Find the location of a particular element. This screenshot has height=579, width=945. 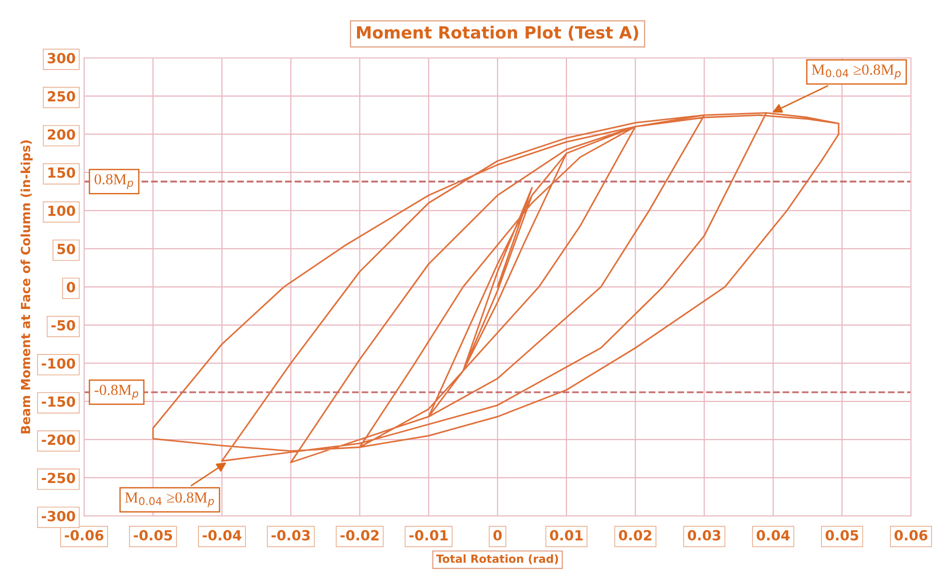

y-tick-label: -300 is located at coordinates (59, 516).